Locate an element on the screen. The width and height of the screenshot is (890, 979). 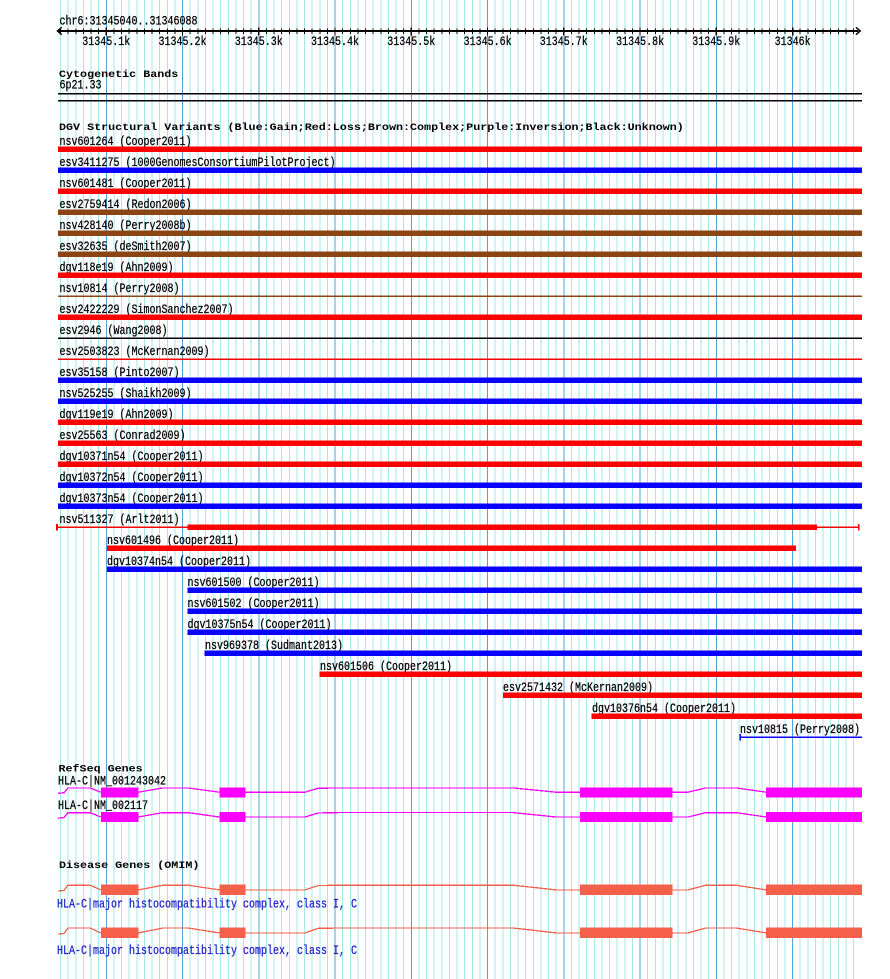
svg-text: nsv601502 (Cooper2011) is located at coordinates (254, 603).